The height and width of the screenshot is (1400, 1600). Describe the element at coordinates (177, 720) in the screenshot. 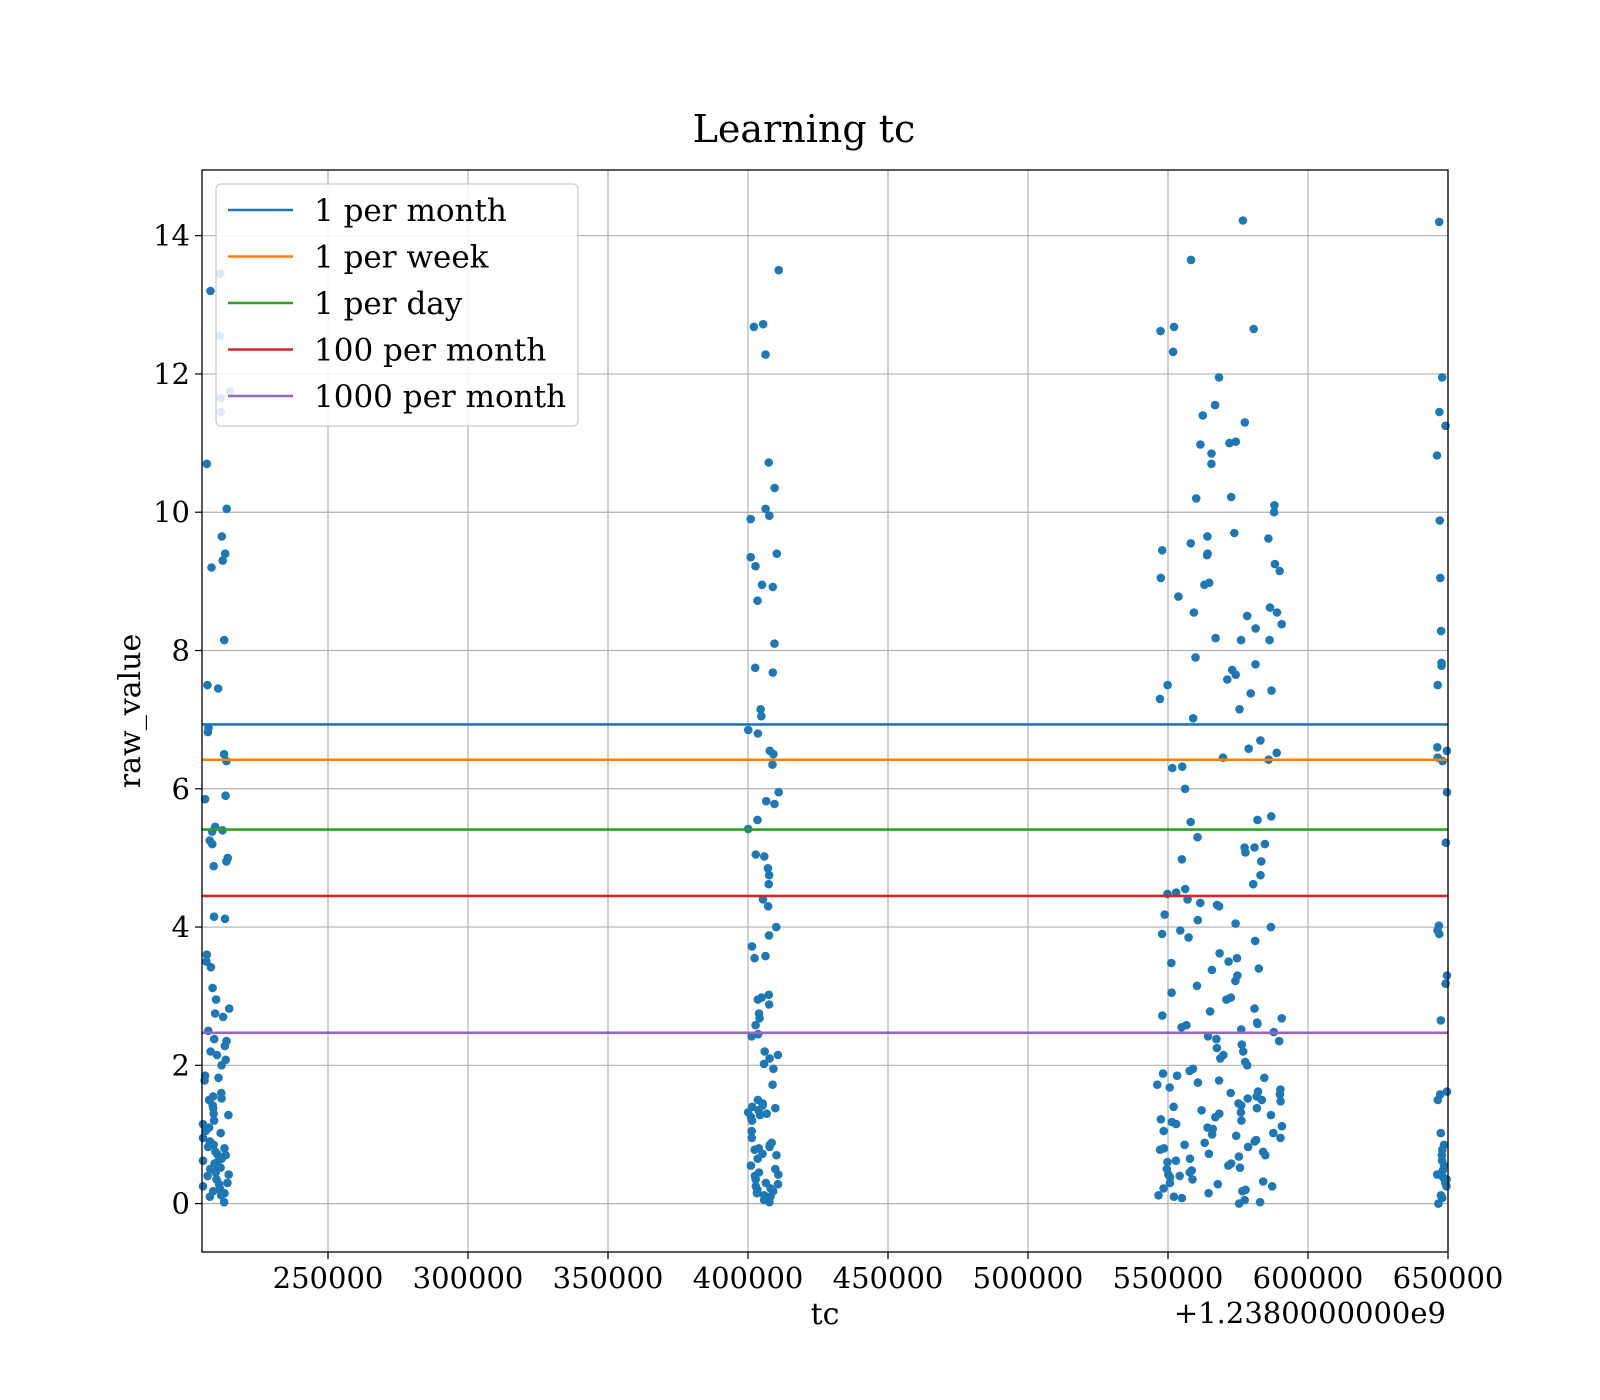

I see `y-axis-ticks: 0 2 4 6 8 10 12 14` at that location.